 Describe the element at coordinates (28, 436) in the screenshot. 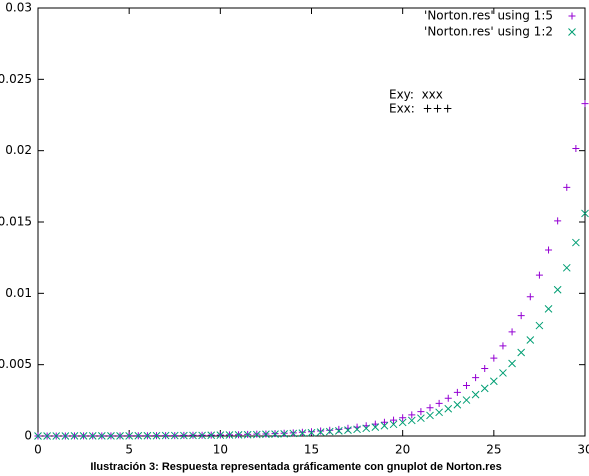

I see `y-tick-label: 0` at that location.